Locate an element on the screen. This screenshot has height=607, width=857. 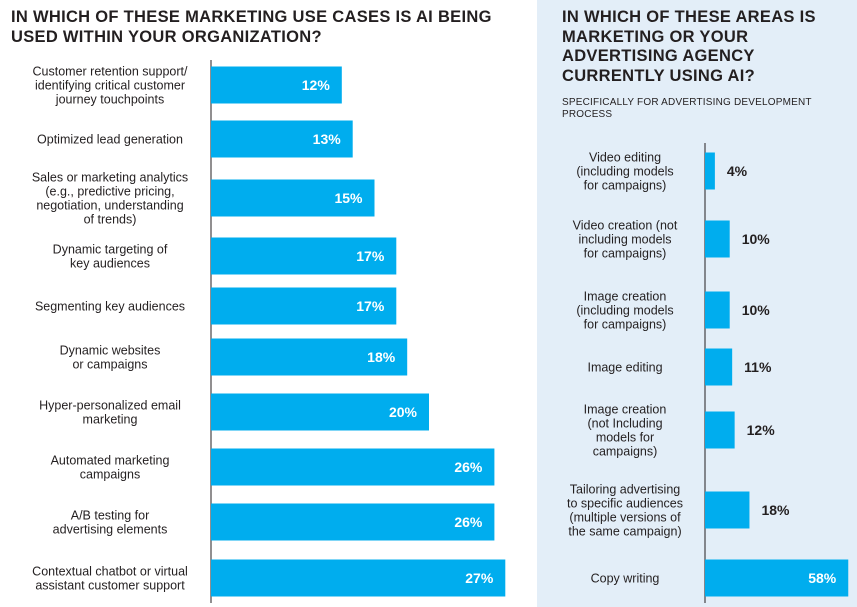
right-category-label-line: models for is located at coordinates (625, 438).